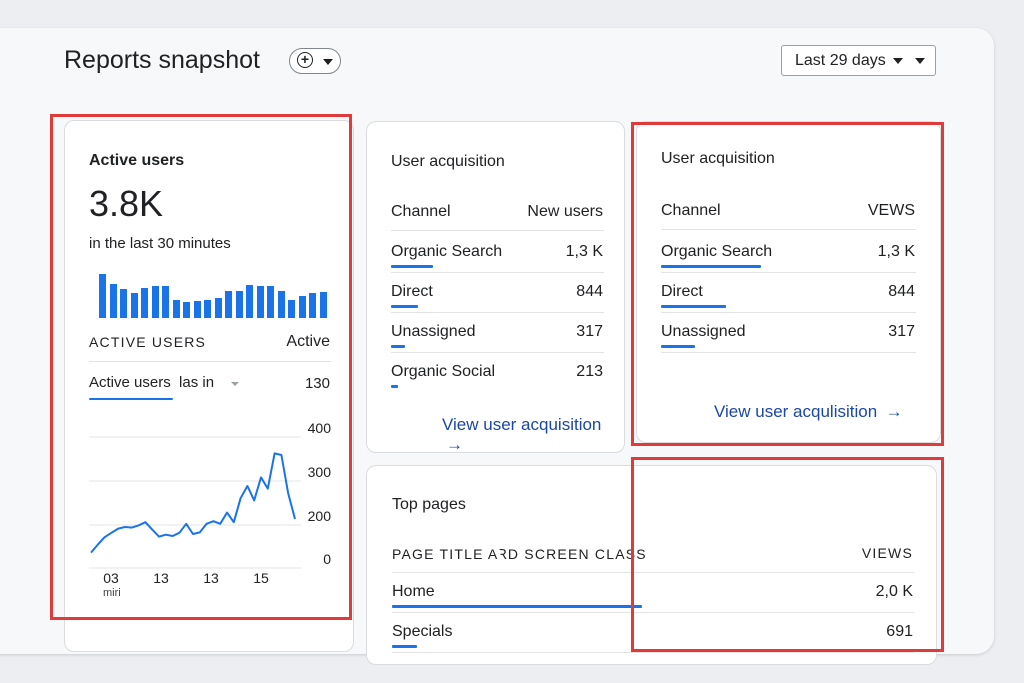  I want to click on add-circle-icon: +, so click(305, 60).